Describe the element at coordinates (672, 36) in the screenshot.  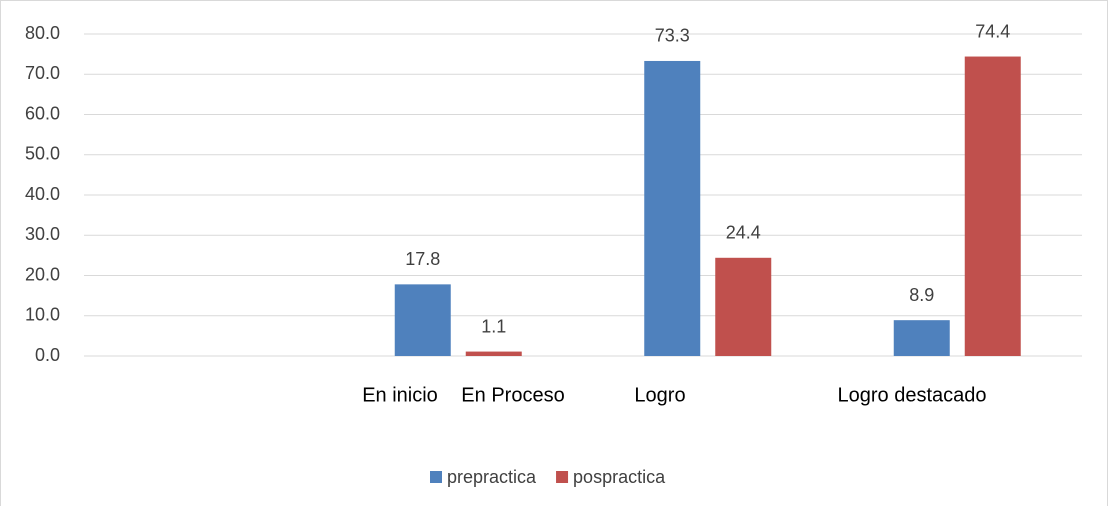
I see `data-label: 73.3` at that location.